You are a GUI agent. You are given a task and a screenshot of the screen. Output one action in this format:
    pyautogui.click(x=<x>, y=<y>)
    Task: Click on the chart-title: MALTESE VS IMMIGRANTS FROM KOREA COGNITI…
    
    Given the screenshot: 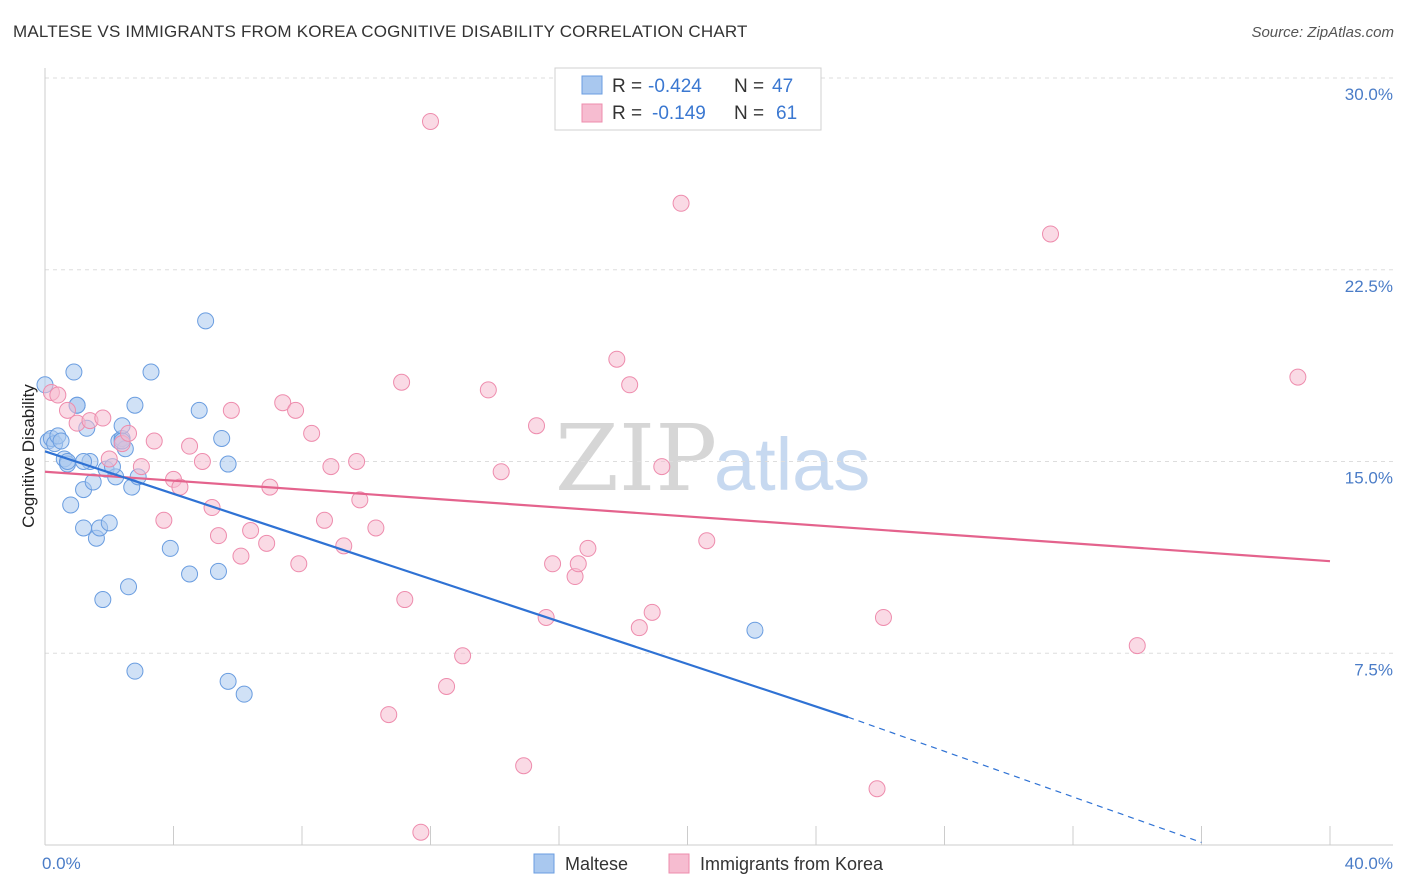 What is the action you would take?
    pyautogui.click(x=380, y=31)
    